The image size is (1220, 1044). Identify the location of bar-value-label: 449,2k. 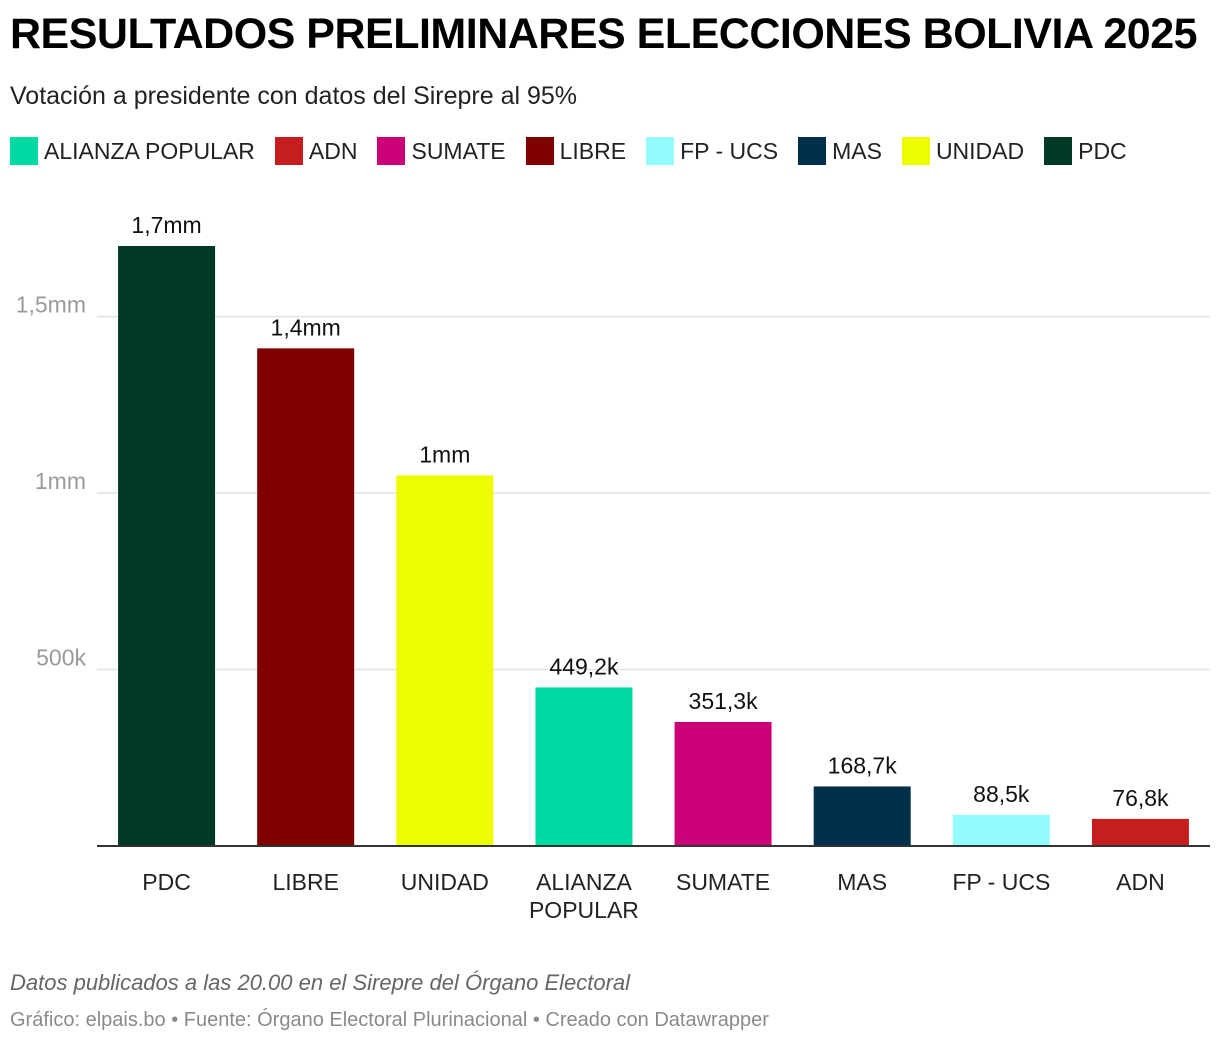
(584, 666).